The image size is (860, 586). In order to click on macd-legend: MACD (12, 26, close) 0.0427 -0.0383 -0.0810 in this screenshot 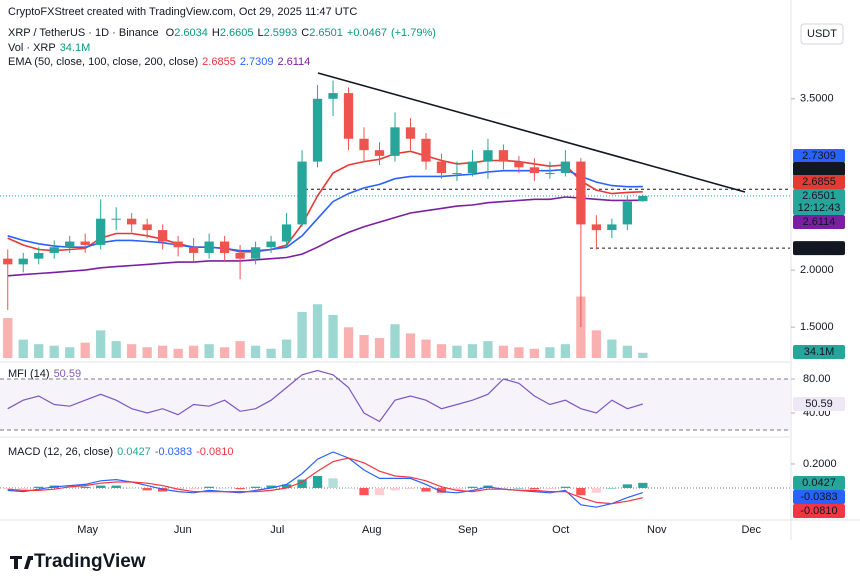, I will do `click(122, 452)`.